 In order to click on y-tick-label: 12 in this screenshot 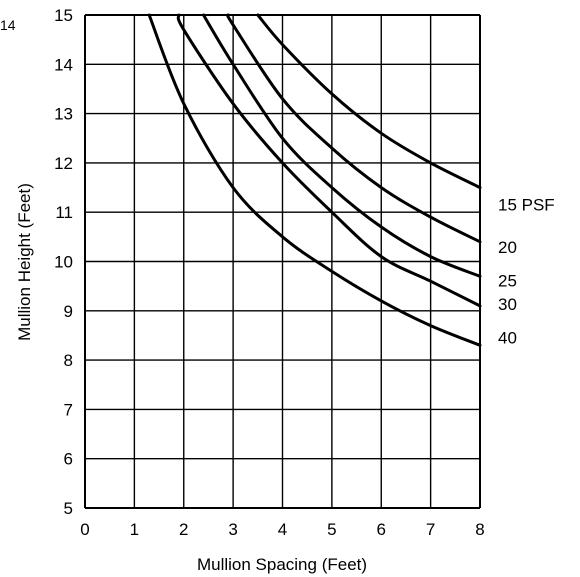, I will do `click(63, 163)`.